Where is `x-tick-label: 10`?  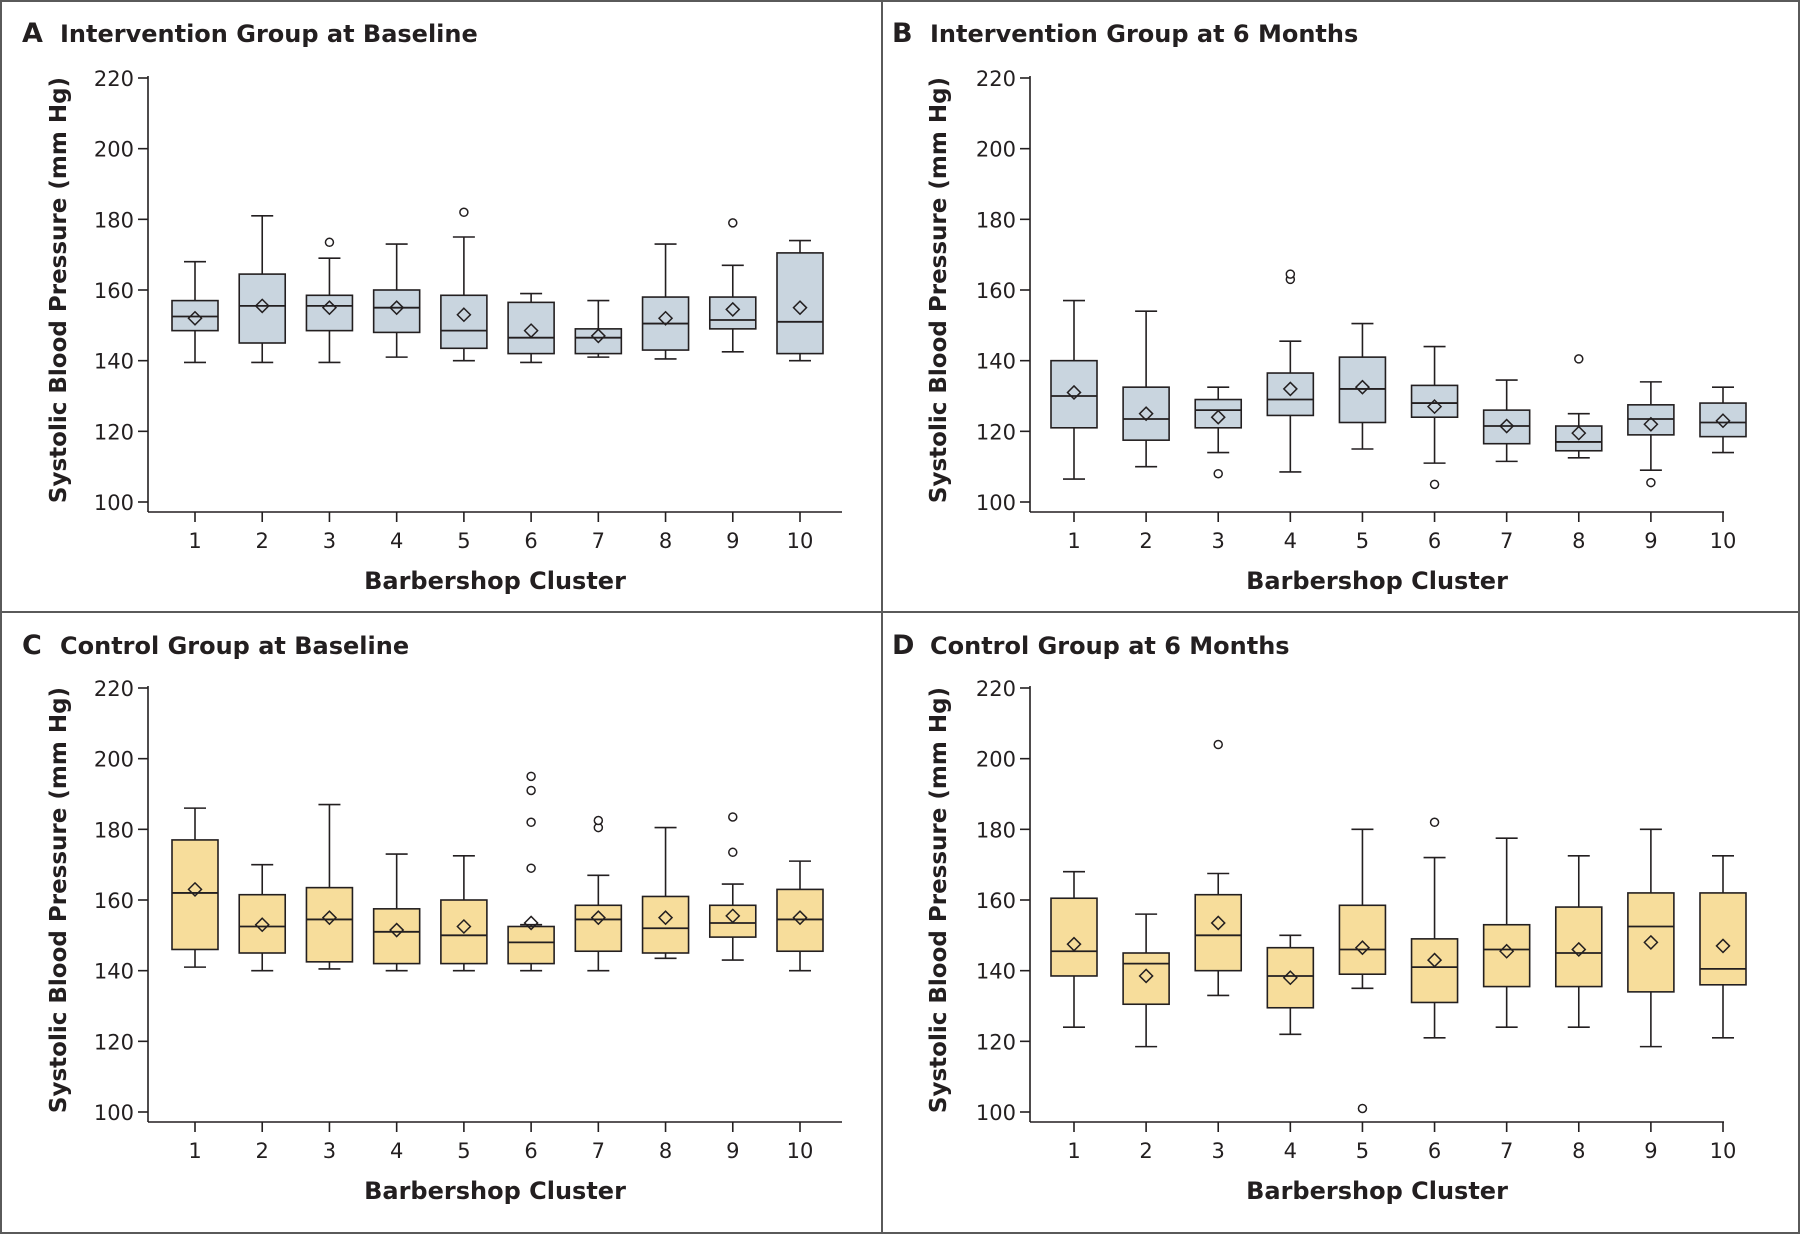
x-tick-label: 10 is located at coordinates (1723, 1151).